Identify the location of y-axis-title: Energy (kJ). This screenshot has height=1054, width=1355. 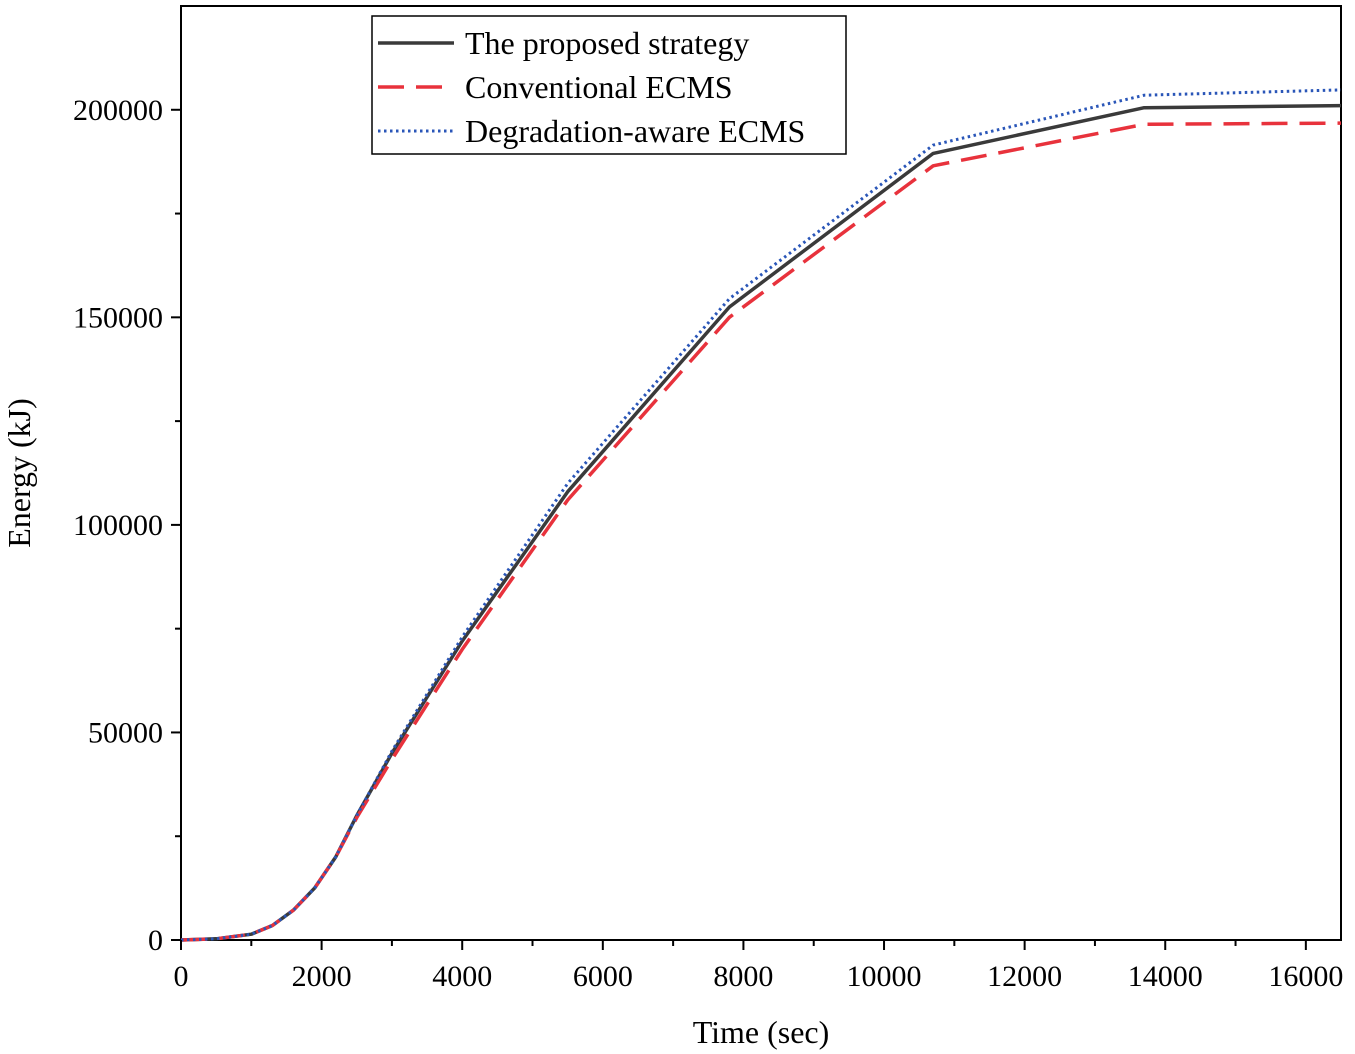
(19, 473).